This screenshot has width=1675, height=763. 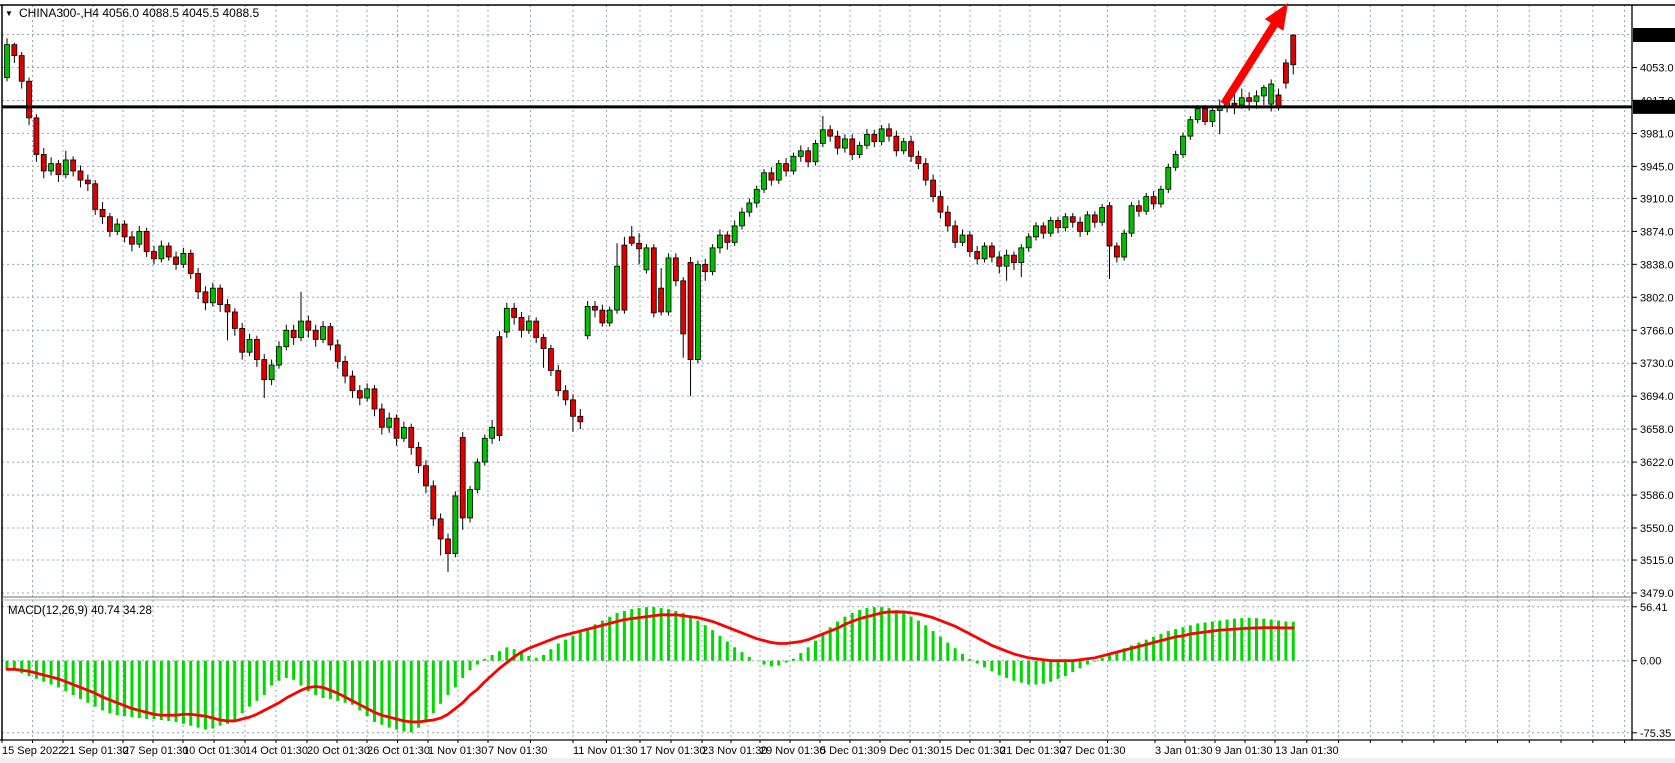 I want to click on price-tick-label: 3838.0, so click(x=1657, y=265).